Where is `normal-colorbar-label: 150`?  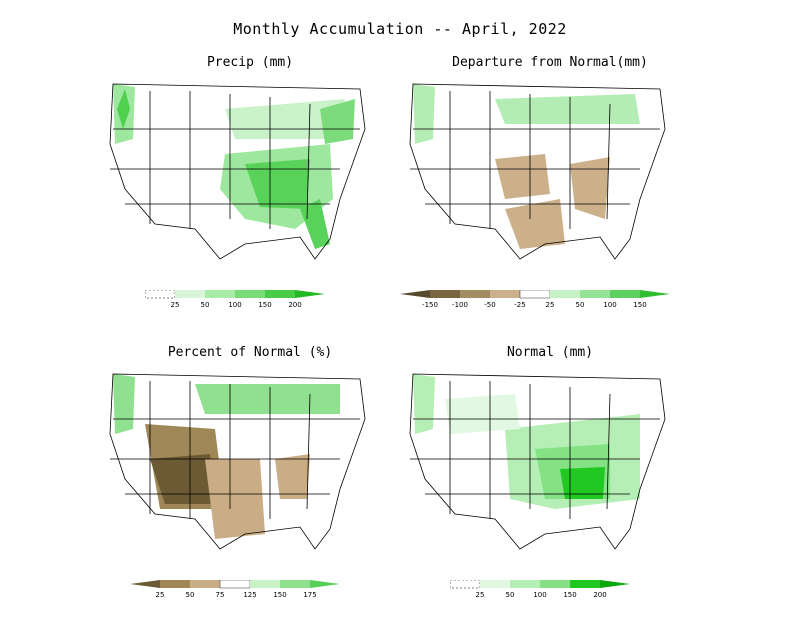 normal-colorbar-label: 150 is located at coordinates (569, 595).